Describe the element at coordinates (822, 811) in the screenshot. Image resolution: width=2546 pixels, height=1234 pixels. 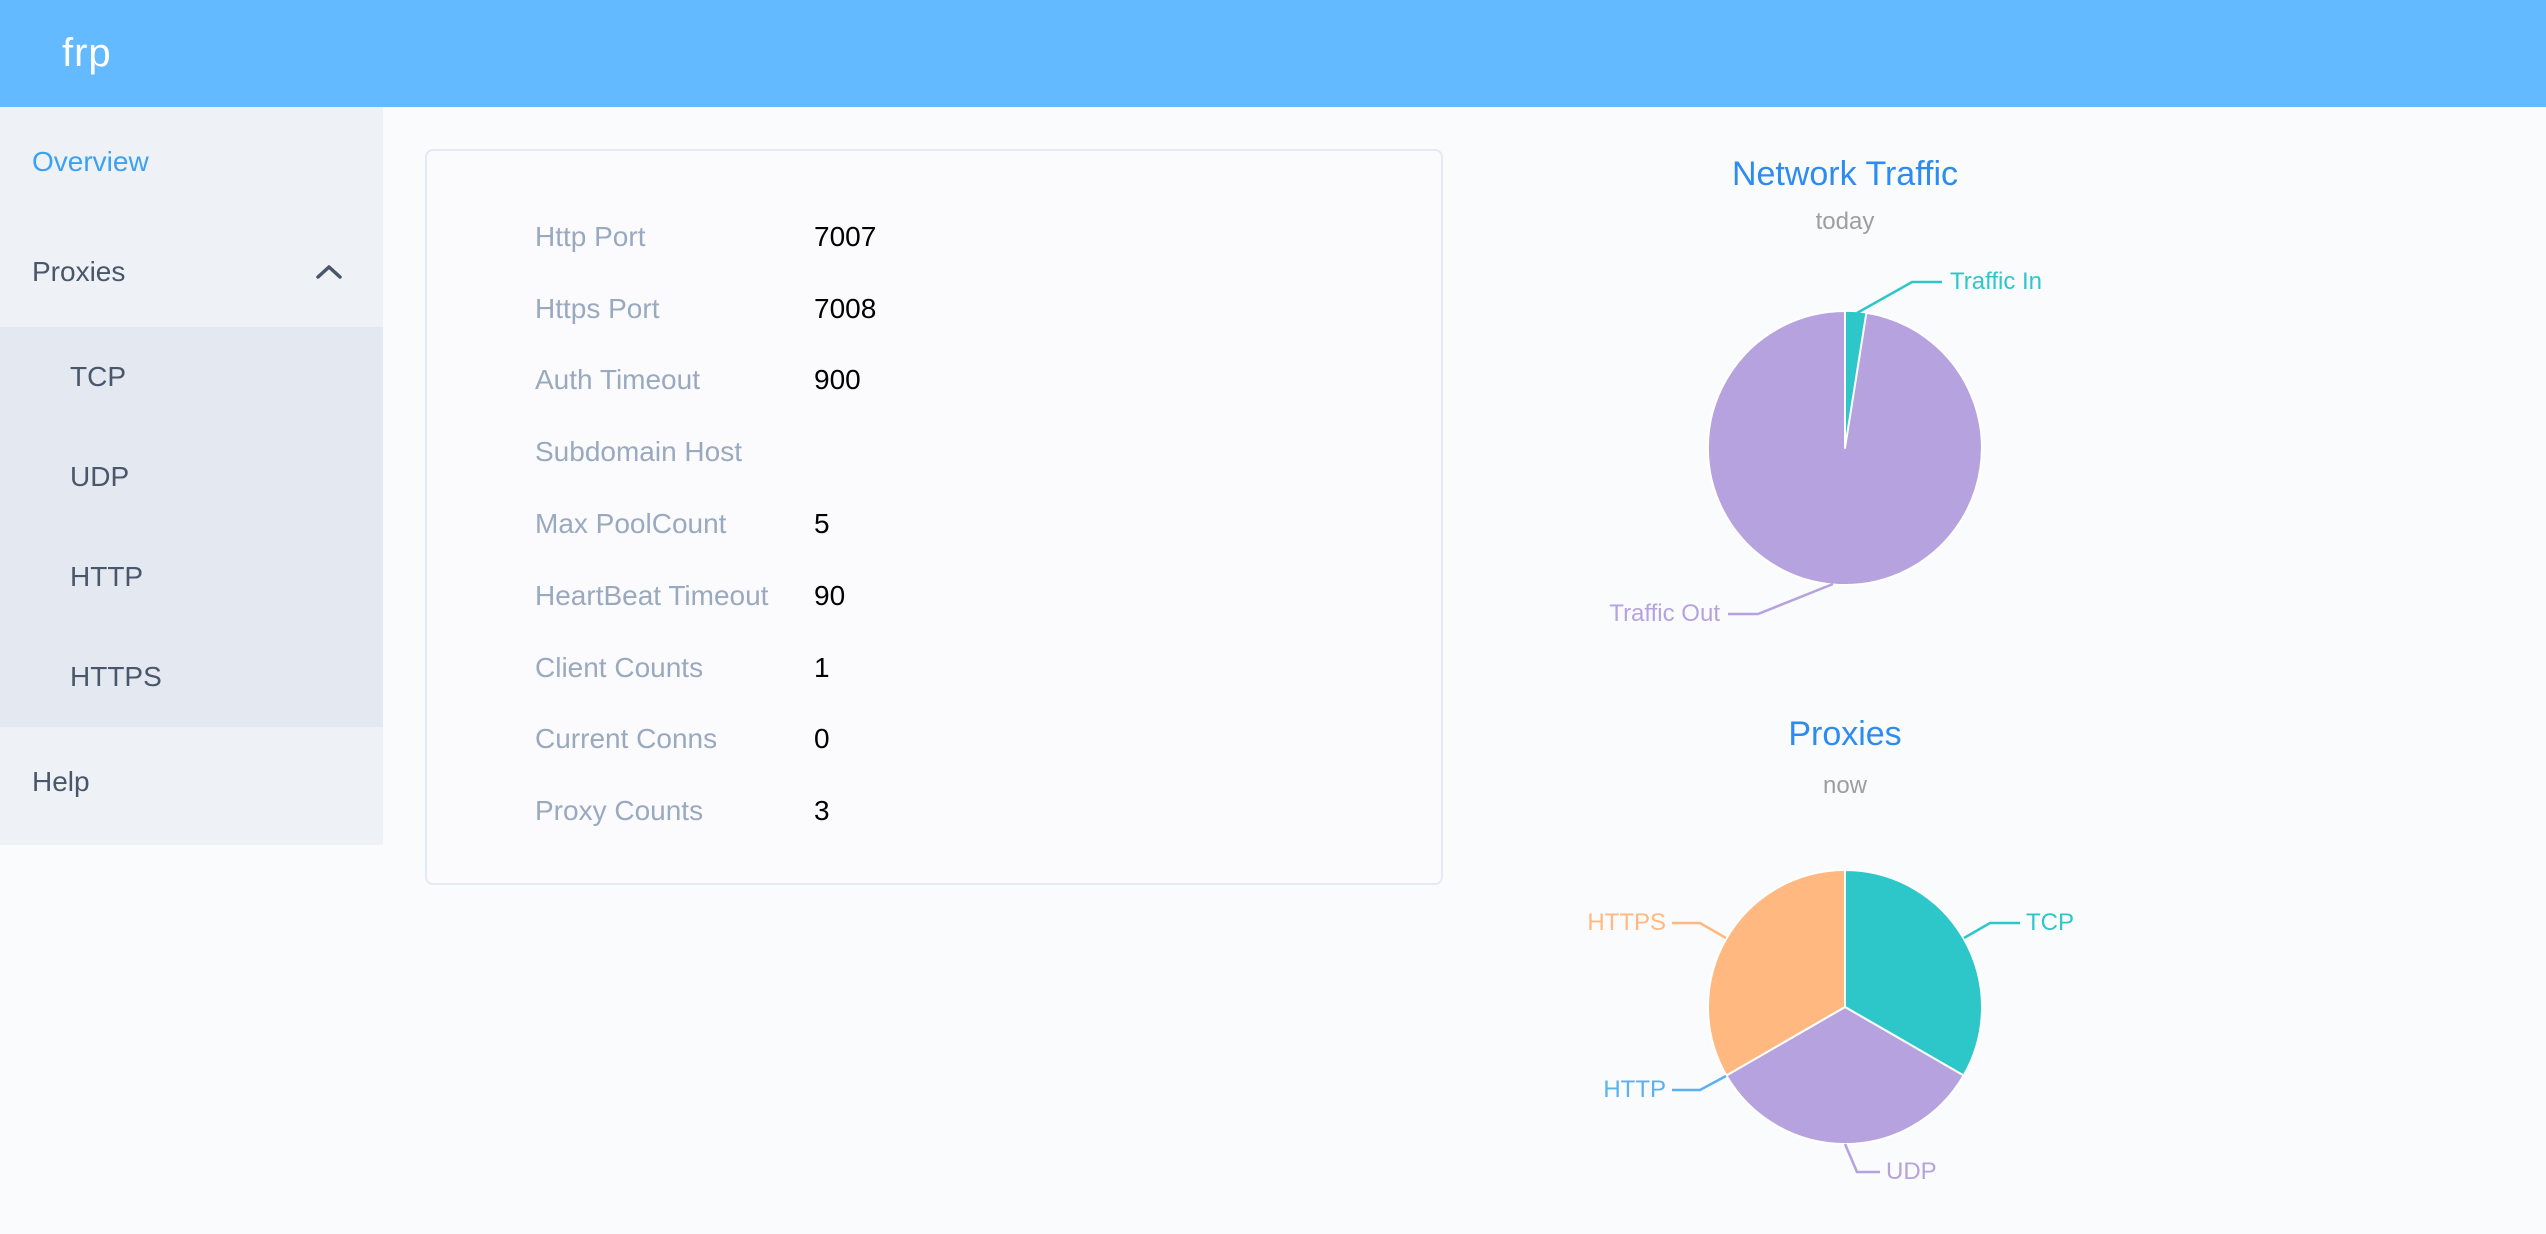
I see `row-value: 3` at that location.